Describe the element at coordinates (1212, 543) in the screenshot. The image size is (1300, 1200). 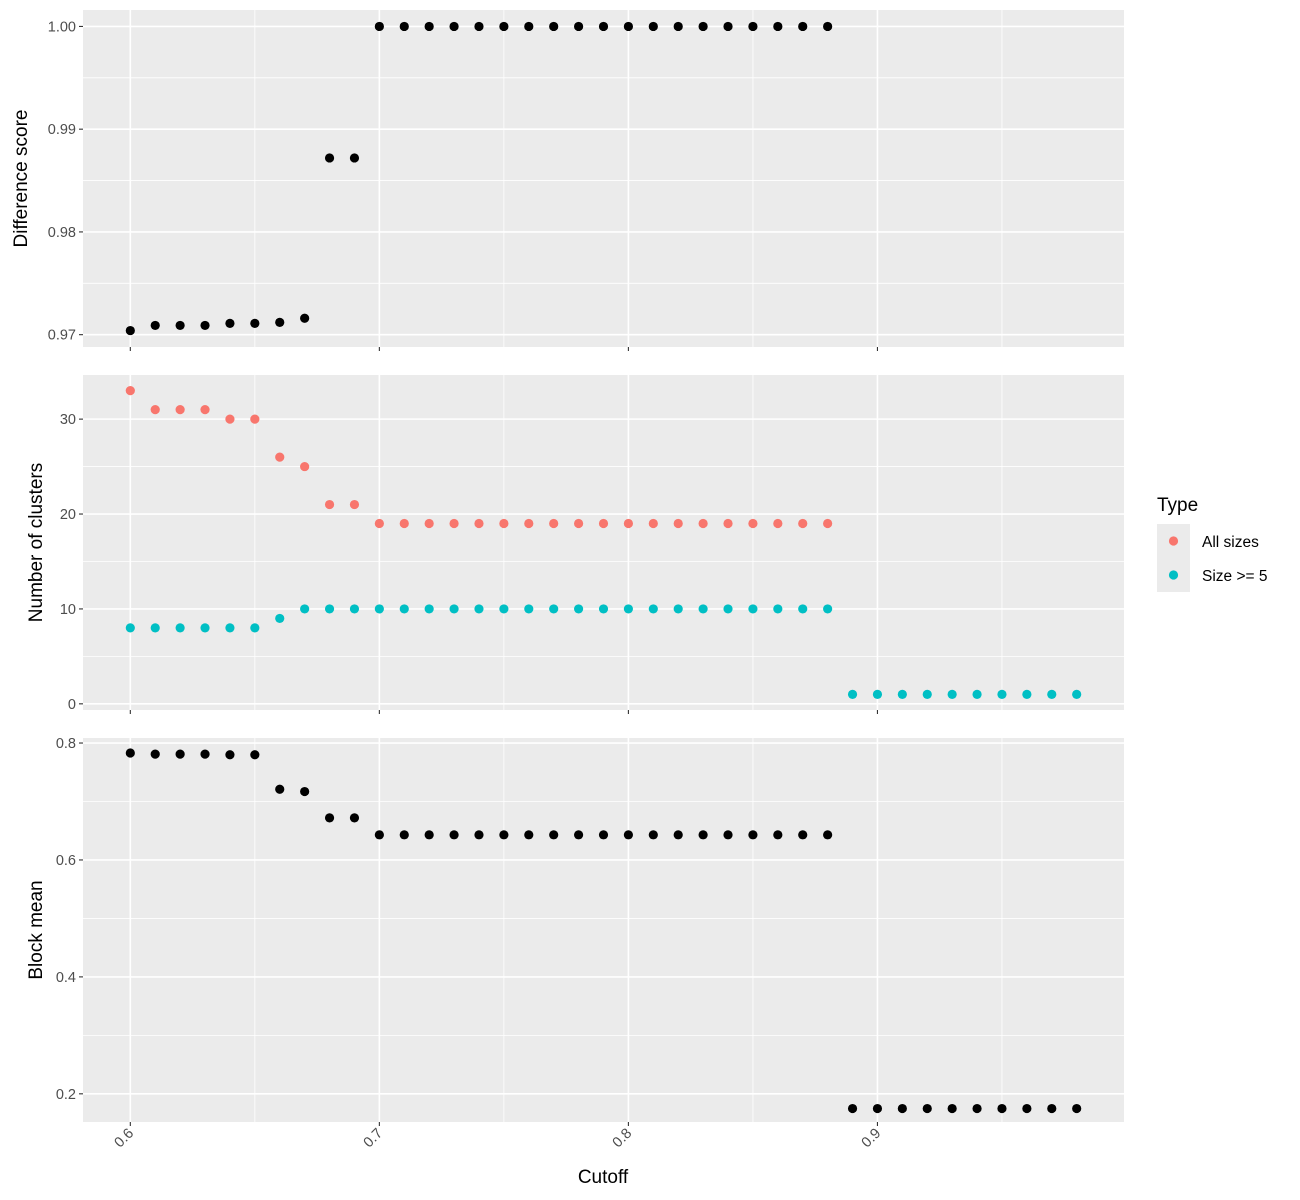
I see `legend: Type All sizes Size >= 5` at that location.